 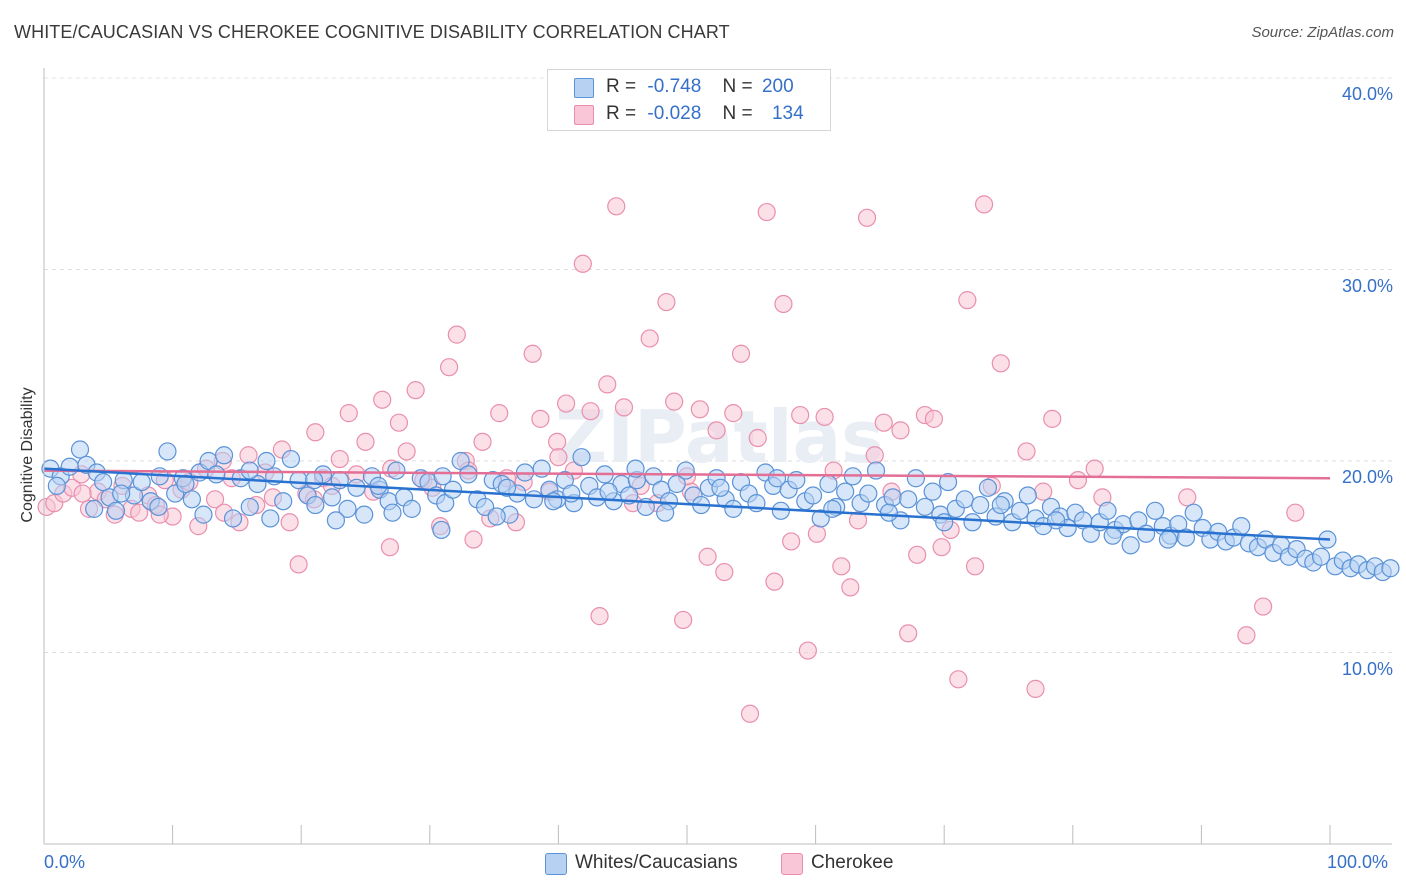 What do you see at coordinates (1367, 94) in the screenshot?
I see `y-tick-label-40: 40.0%` at bounding box center [1367, 94].